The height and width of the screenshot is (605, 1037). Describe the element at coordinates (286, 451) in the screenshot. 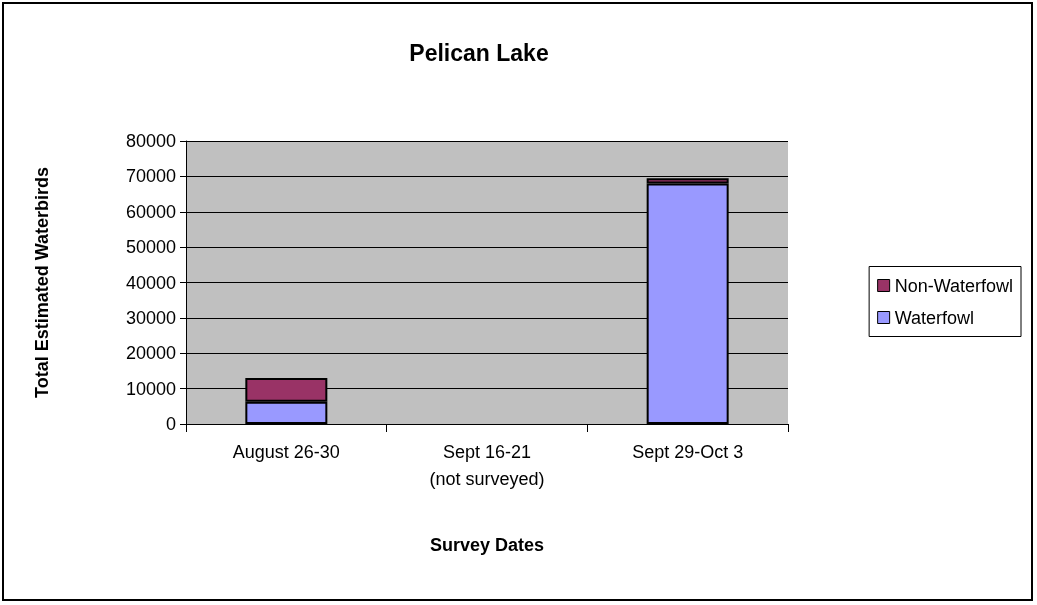

I see `x-tick-label: August 26-30` at that location.